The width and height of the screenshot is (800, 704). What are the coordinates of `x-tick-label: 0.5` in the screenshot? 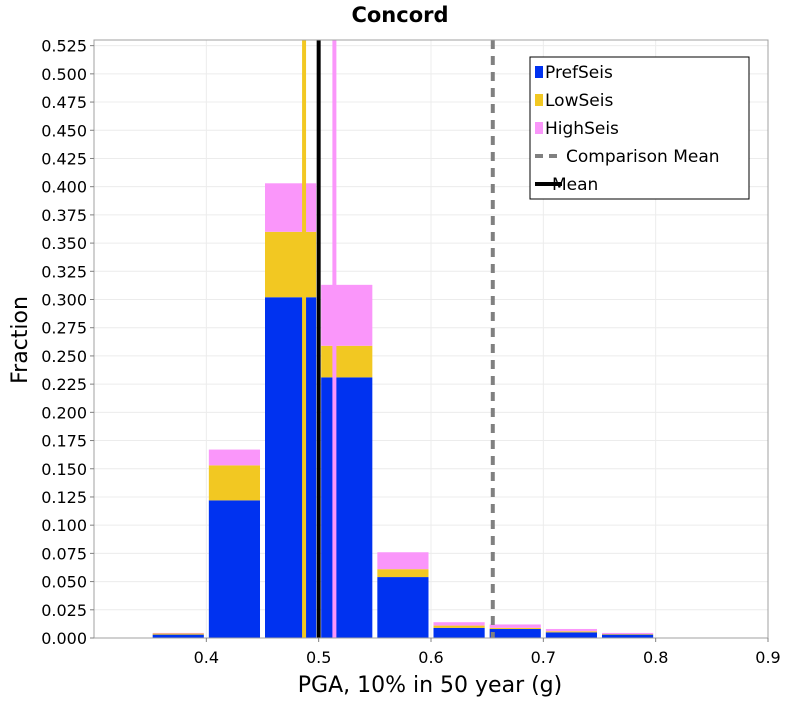 It's located at (318, 657).